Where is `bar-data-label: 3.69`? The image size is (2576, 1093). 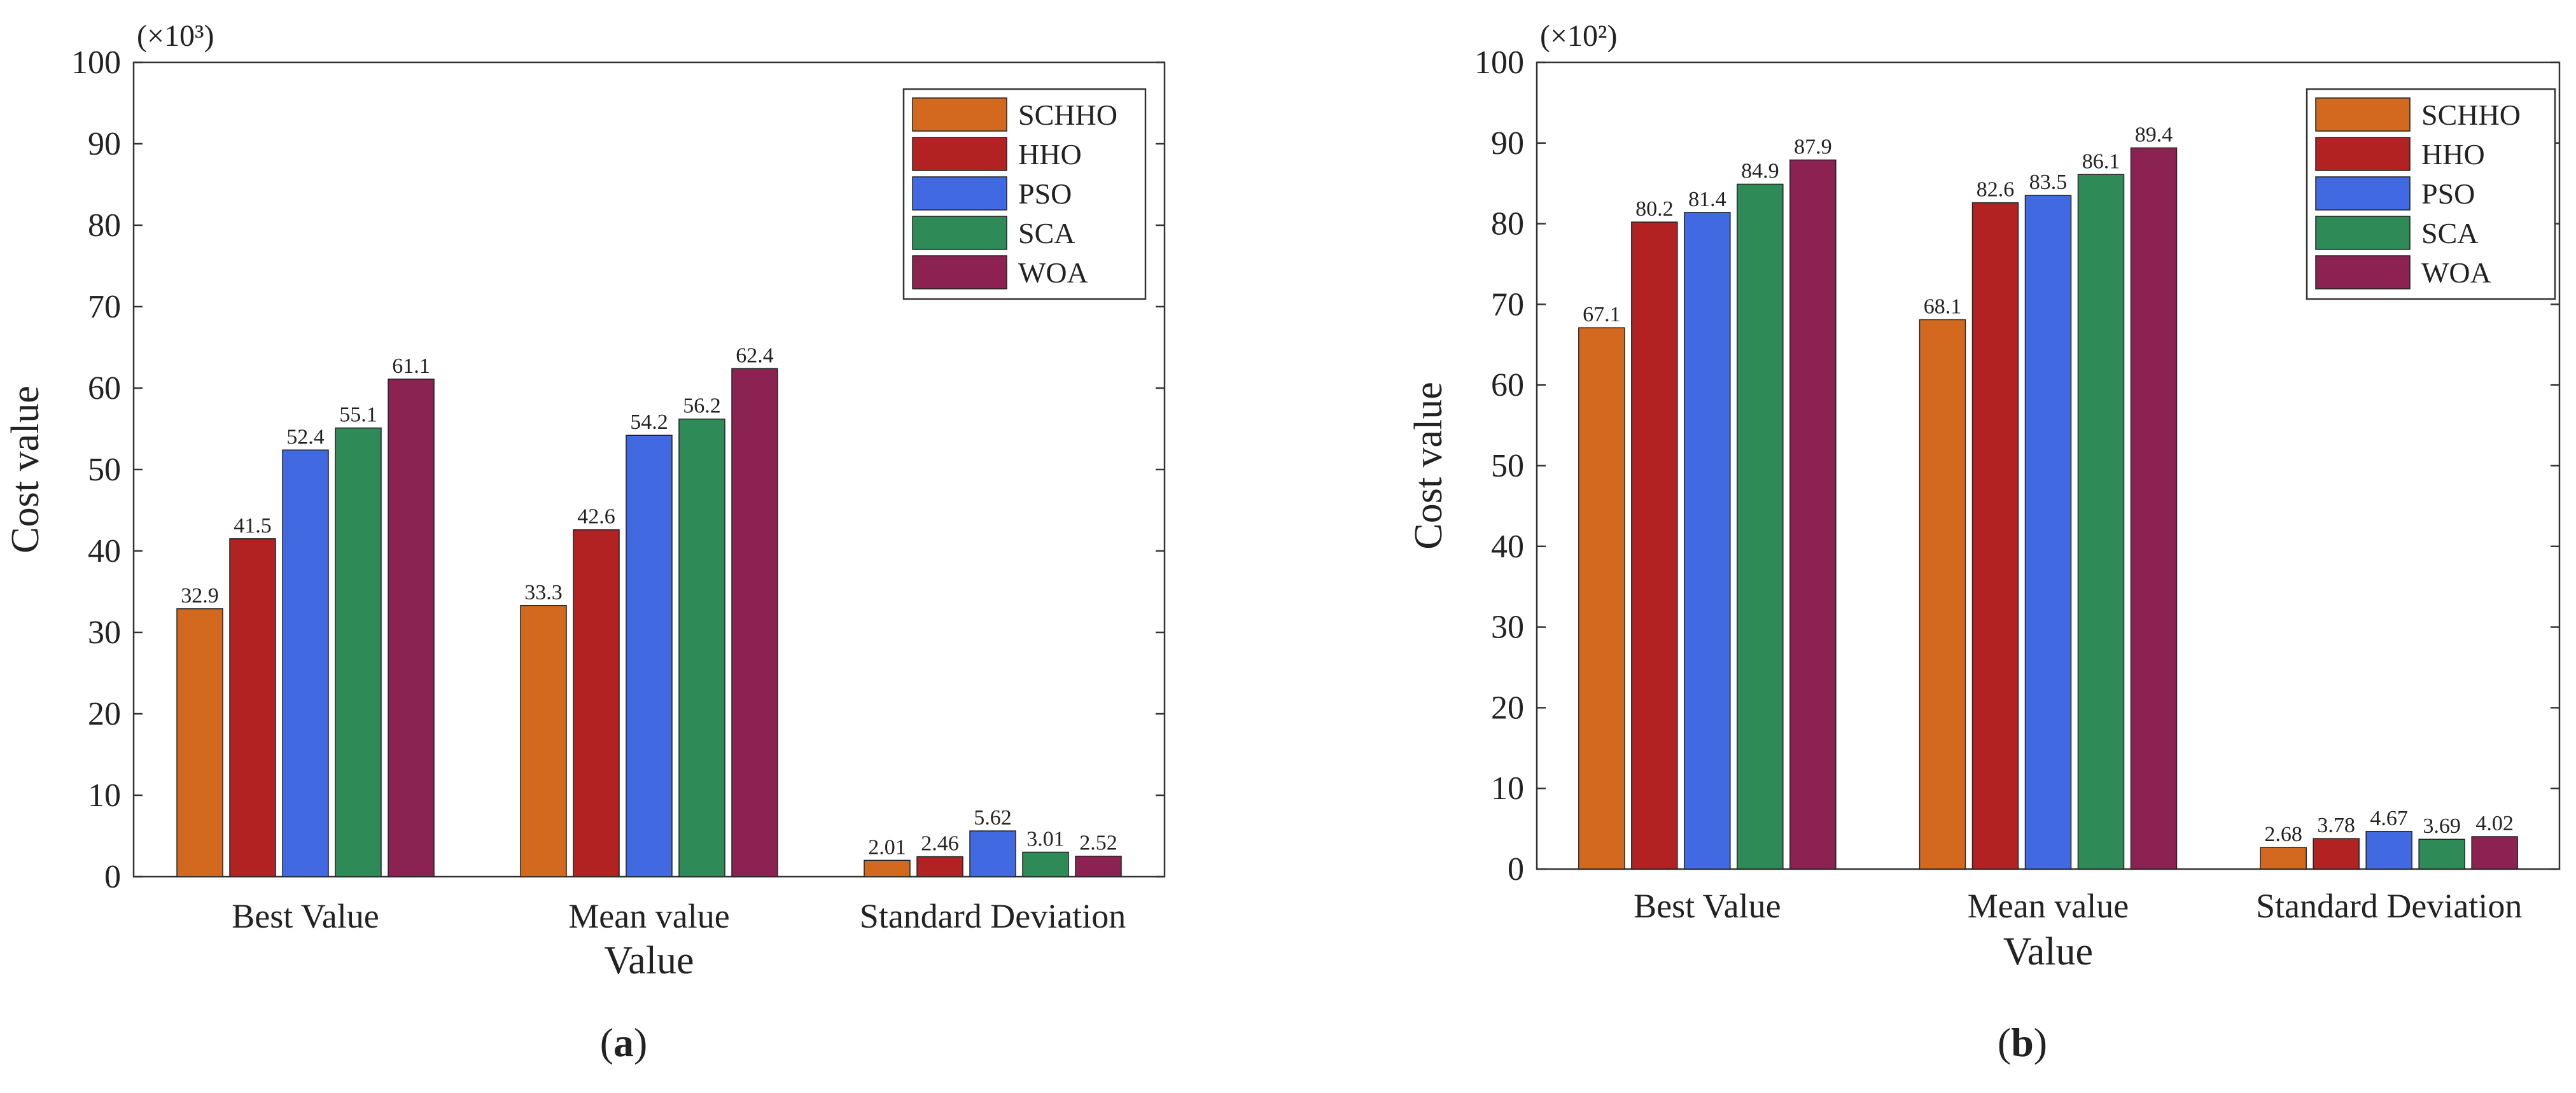 bar-data-label: 3.69 is located at coordinates (2442, 826).